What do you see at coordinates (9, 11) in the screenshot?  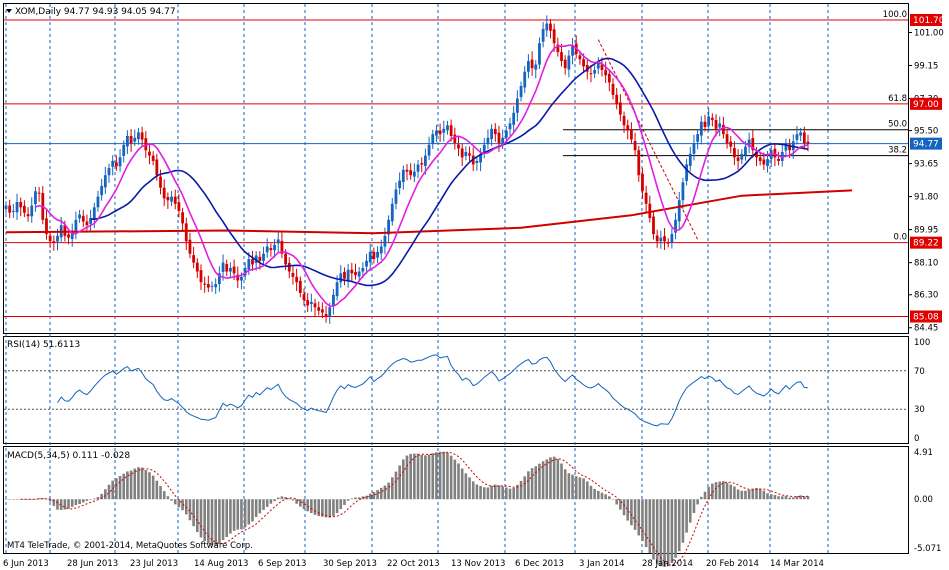 I see `chevron-down-icon` at bounding box center [9, 11].